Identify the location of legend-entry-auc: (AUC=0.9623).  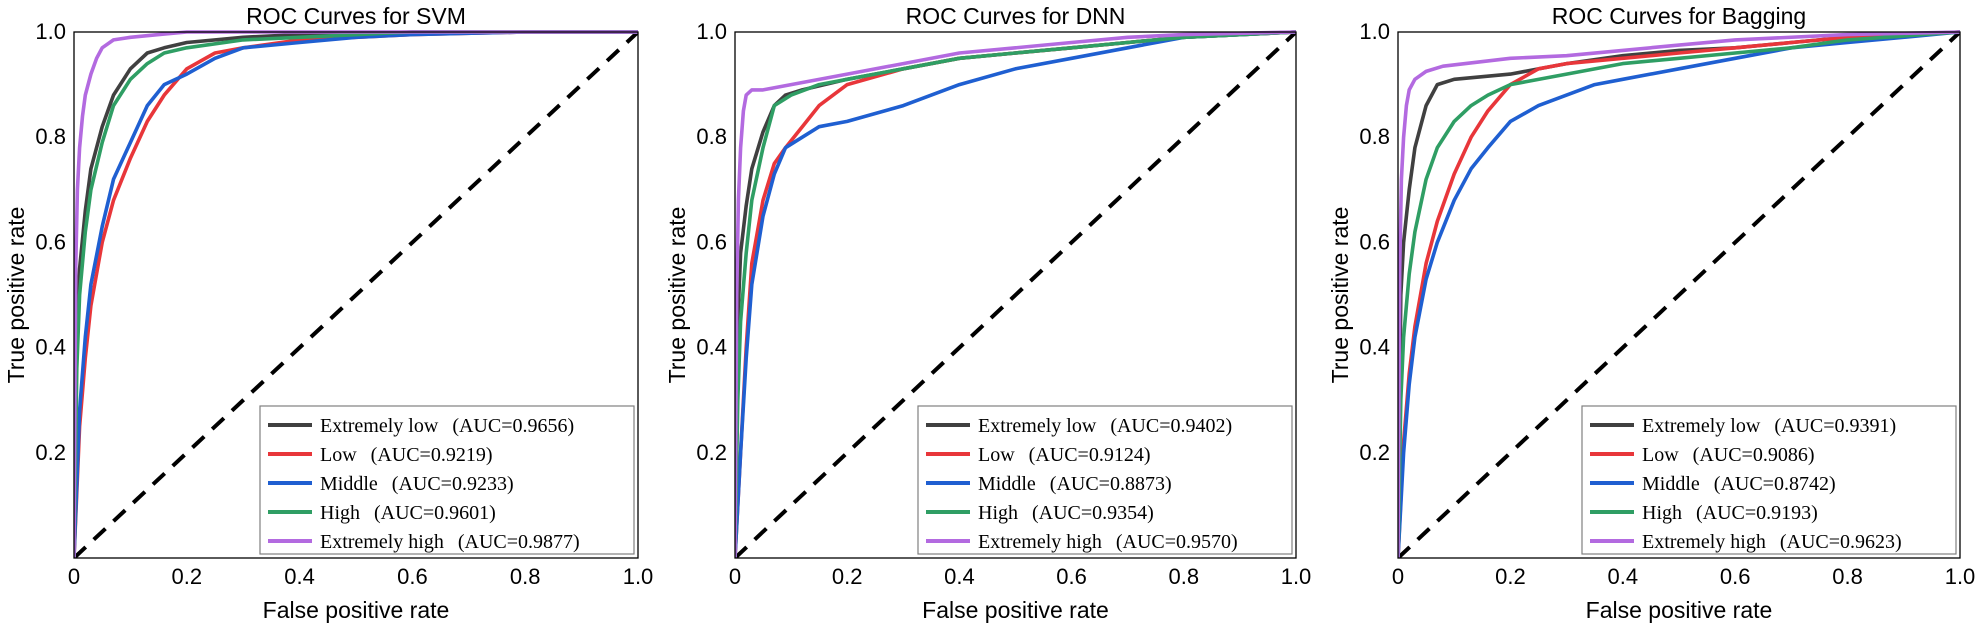
(1841, 542).